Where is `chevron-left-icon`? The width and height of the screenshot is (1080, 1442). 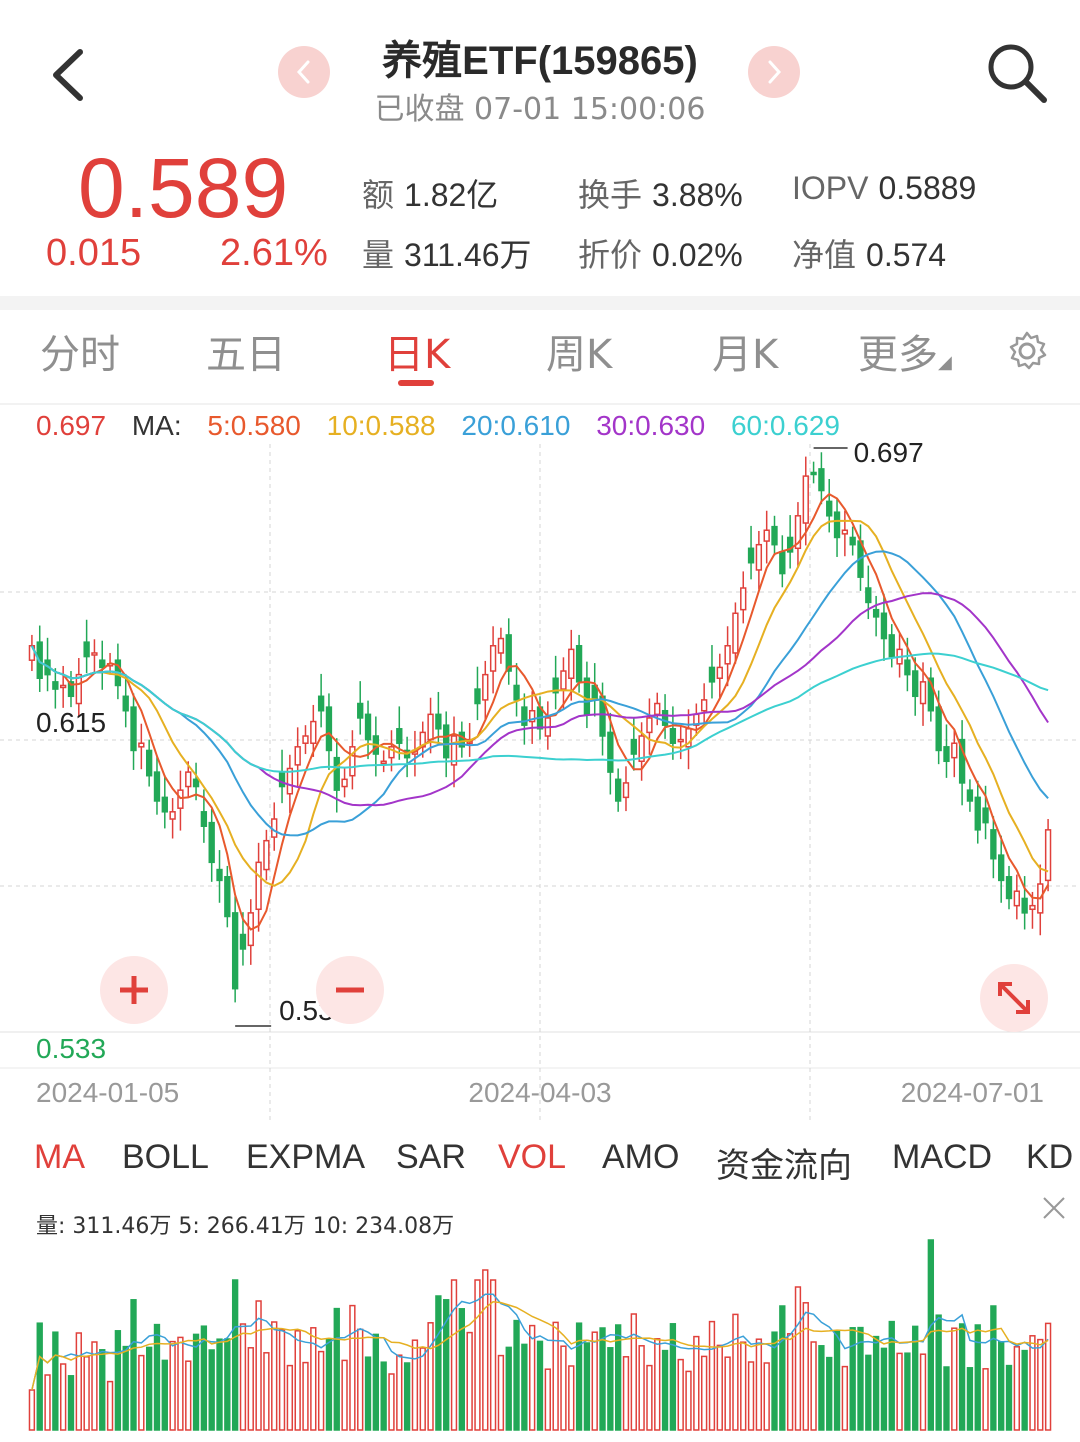 chevron-left-icon is located at coordinates (303, 72).